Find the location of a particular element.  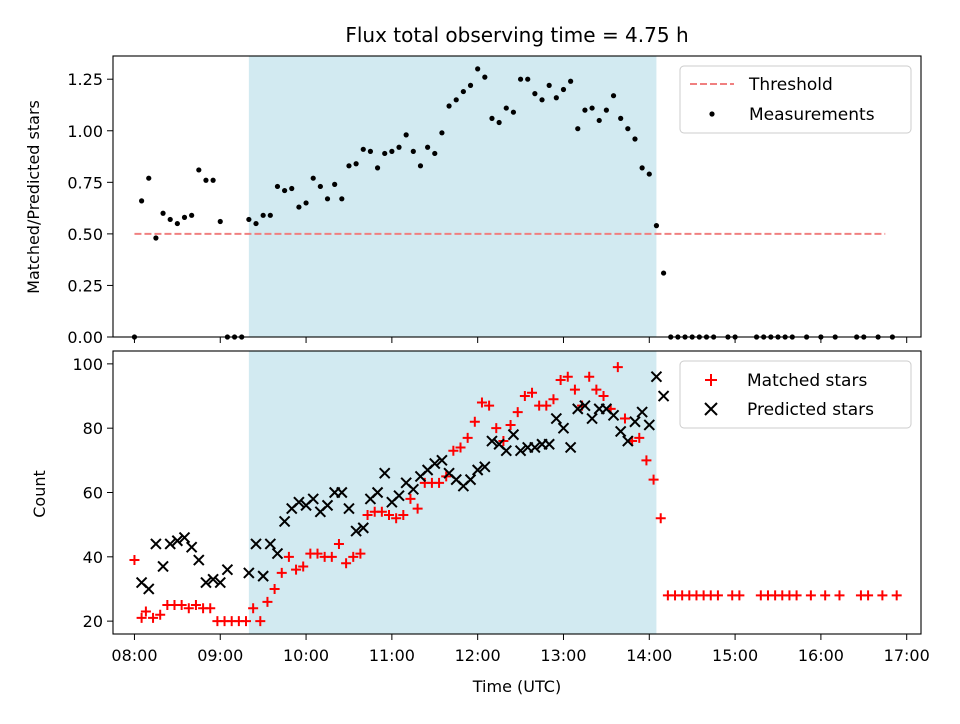

bottom-y-tick-label: 20 is located at coordinates (93, 621).